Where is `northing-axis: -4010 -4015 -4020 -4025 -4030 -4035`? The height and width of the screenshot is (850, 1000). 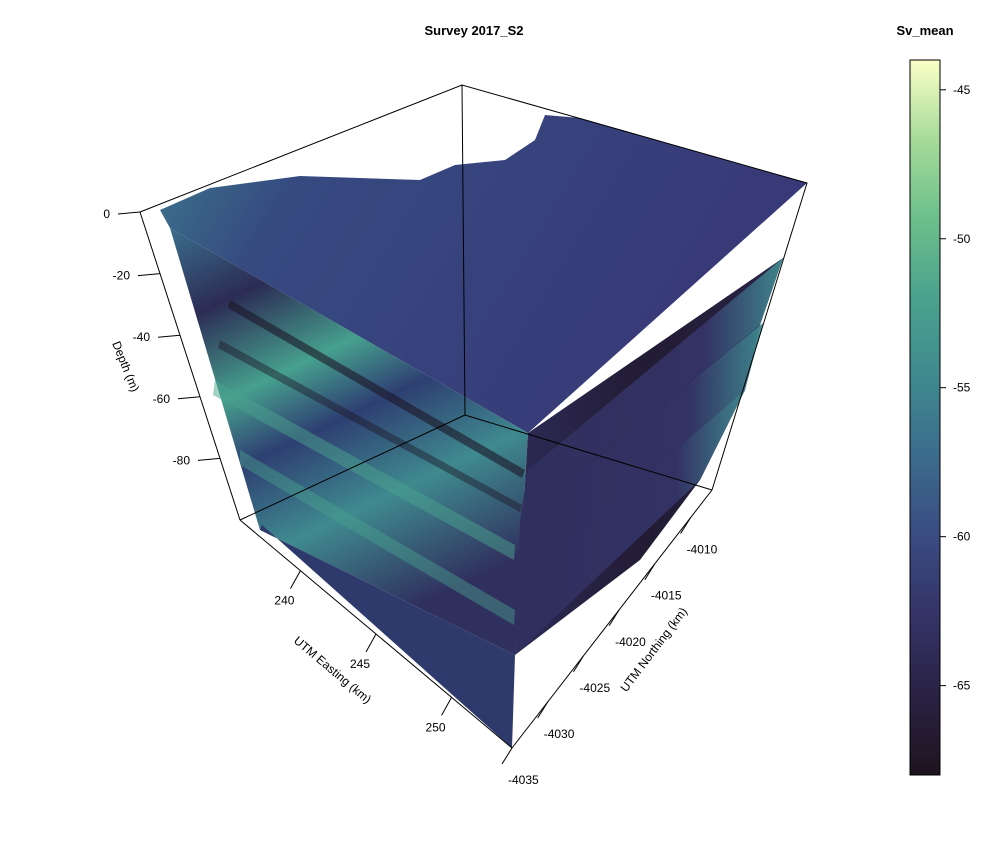
northing-axis: -4010 -4015 -4020 -4025 -4030 -4035 is located at coordinates (609, 652).